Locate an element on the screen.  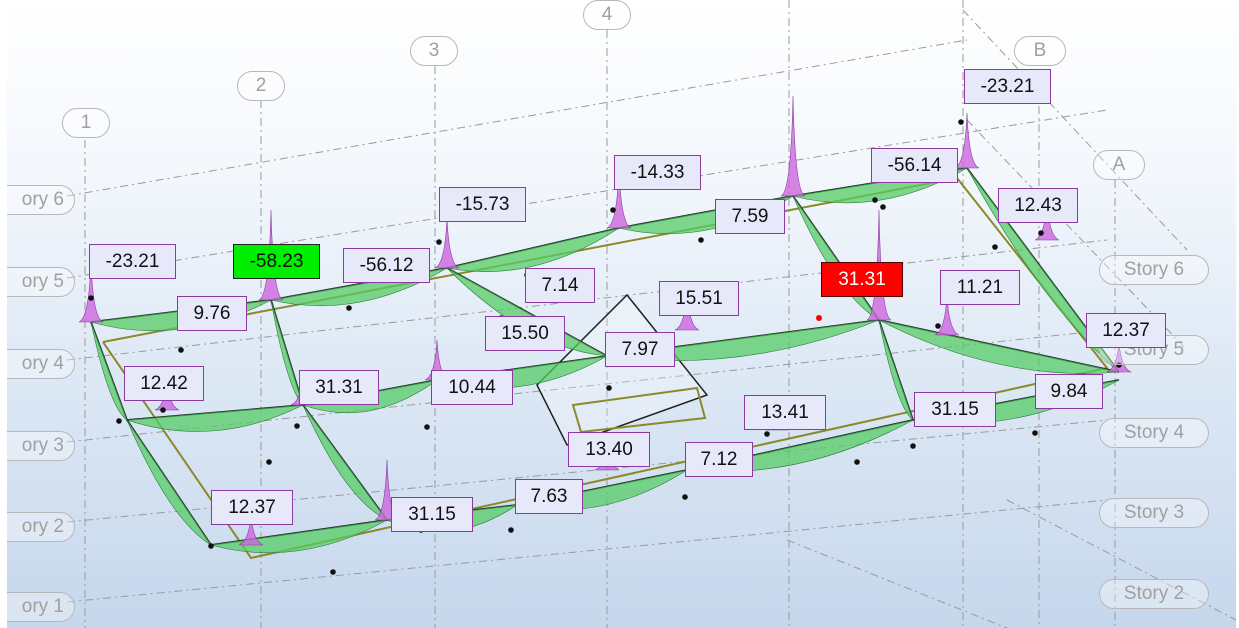
moment-label: 9.84 is located at coordinates (1069, 391).